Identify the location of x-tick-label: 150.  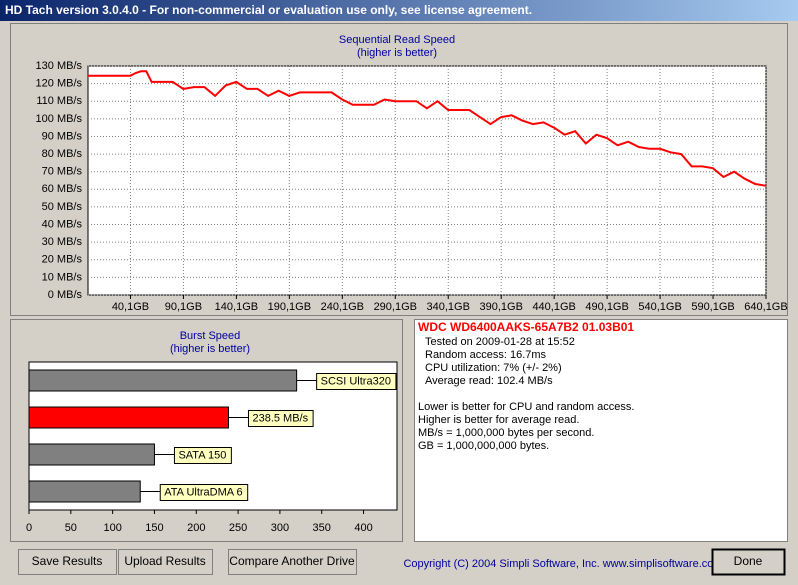
(154, 528).